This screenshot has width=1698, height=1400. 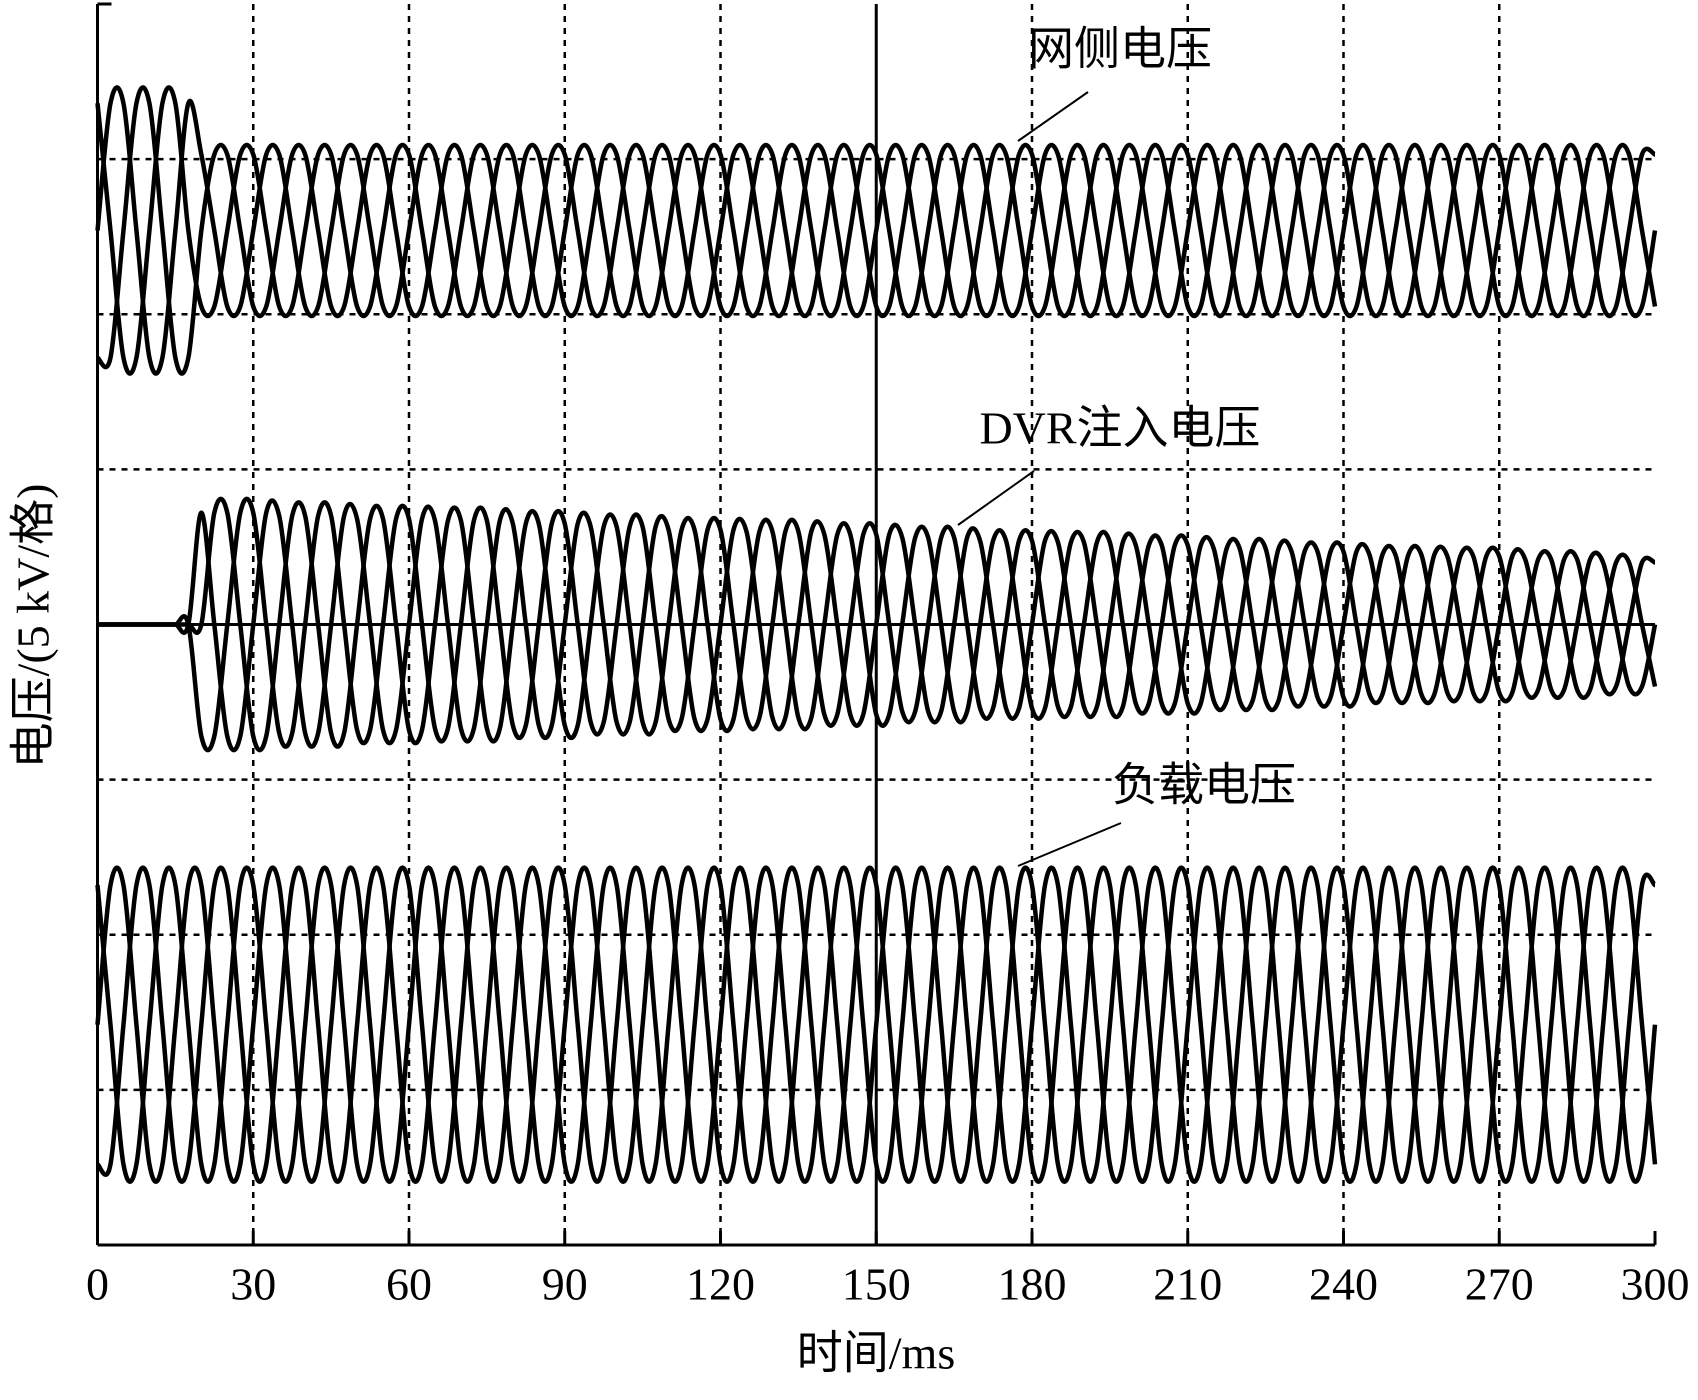 I want to click on x-tick-label: 300, so click(x=1655, y=1284).